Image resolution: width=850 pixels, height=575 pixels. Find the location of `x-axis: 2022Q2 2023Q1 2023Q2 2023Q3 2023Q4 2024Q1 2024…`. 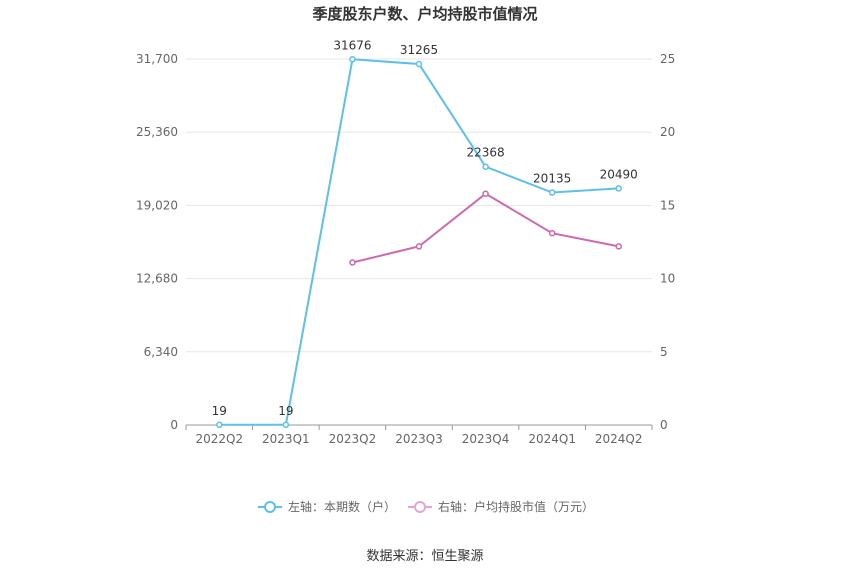

x-axis: 2022Q2 2023Q1 2023Q2 2023Q3 2023Q4 2024Q1 2024… is located at coordinates (419, 435).